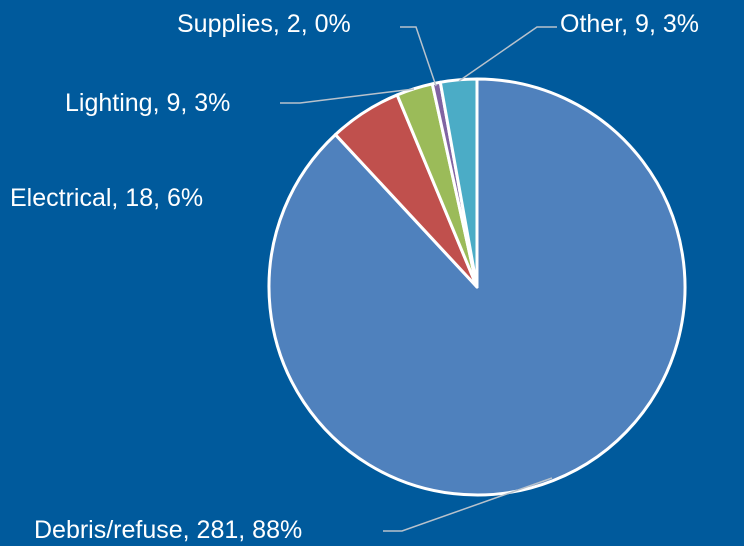  I want to click on label-debris: Debris/refuse, 281, 88%, so click(168, 530).